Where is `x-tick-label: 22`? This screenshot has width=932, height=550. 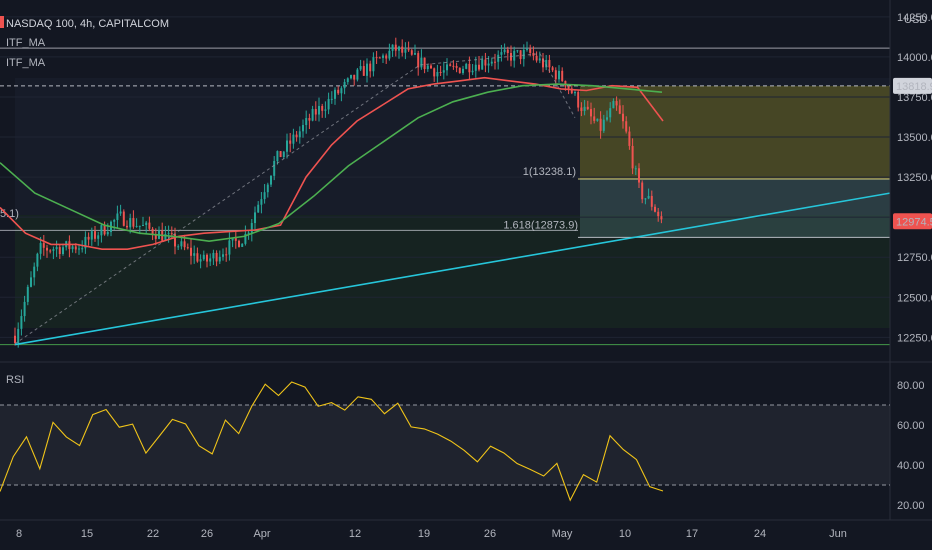 x-tick-label: 22 is located at coordinates (153, 534).